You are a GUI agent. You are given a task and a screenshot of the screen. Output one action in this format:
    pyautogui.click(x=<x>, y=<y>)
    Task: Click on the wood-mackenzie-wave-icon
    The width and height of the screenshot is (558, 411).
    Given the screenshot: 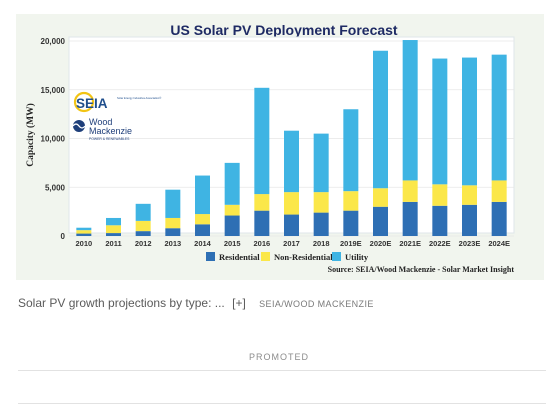 What is the action you would take?
    pyautogui.click(x=79, y=126)
    